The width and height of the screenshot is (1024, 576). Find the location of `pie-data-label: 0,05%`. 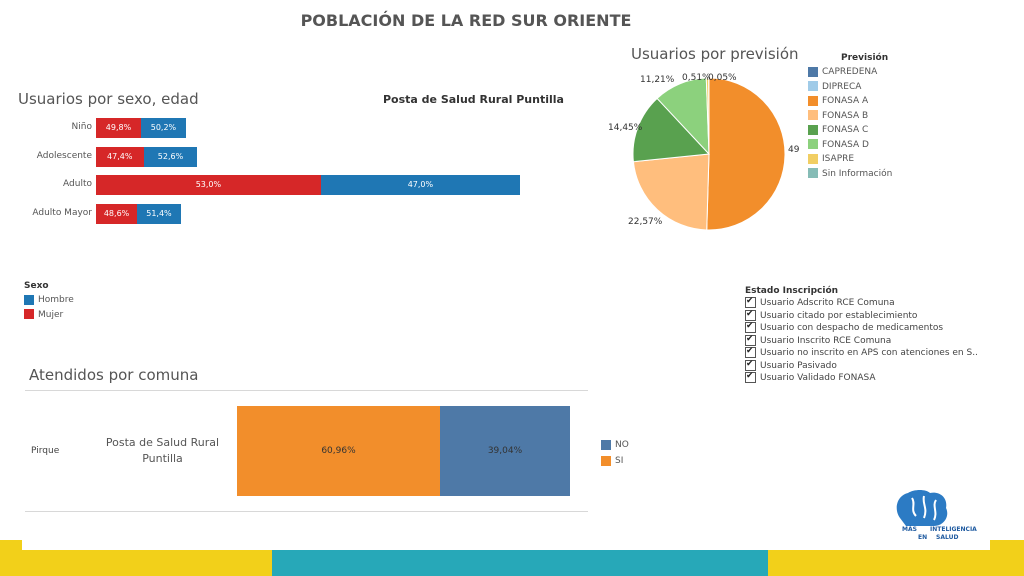

pie-data-label: 0,05% is located at coordinates (722, 78).